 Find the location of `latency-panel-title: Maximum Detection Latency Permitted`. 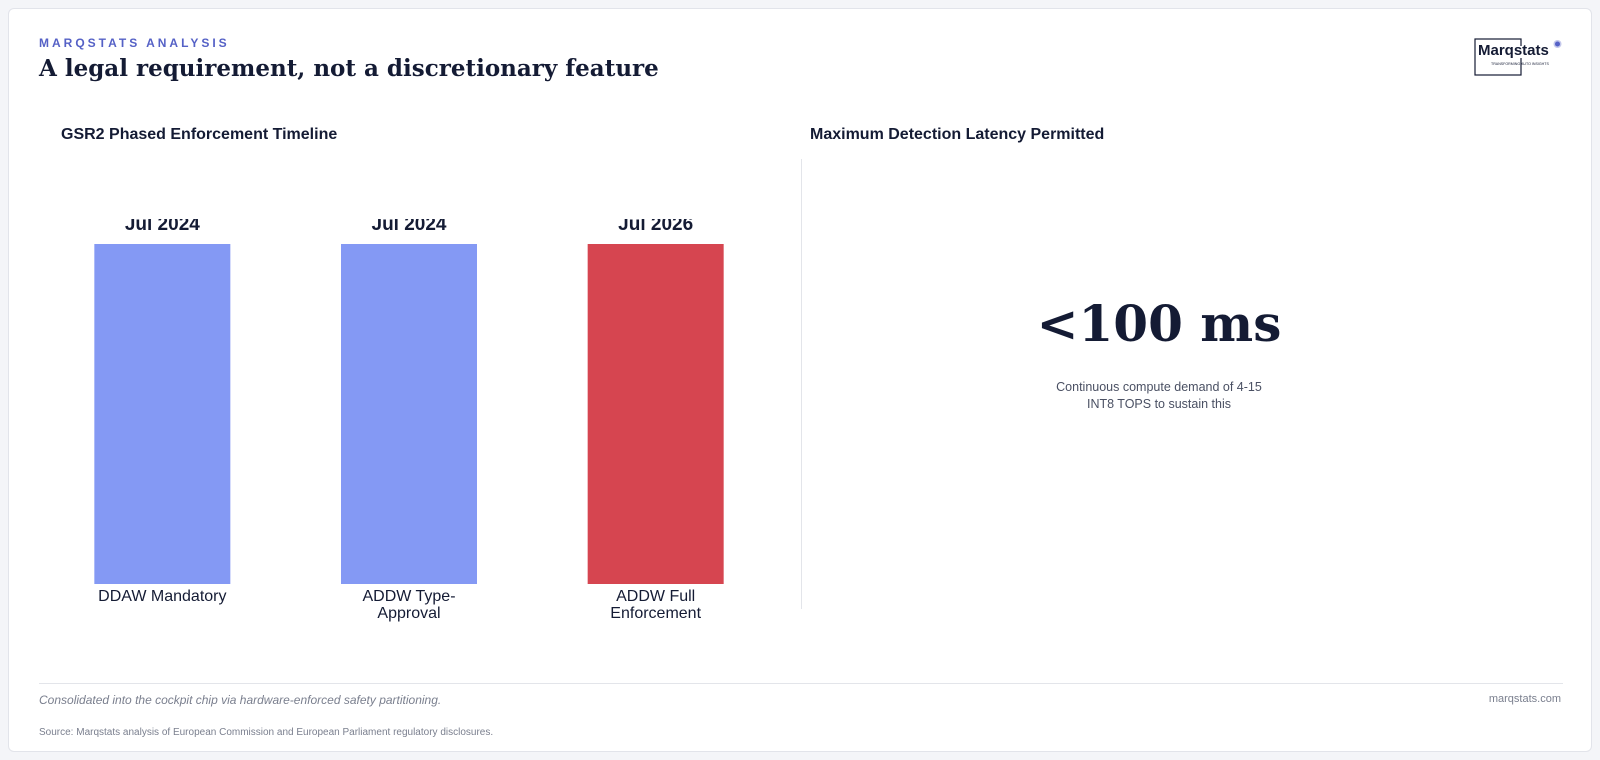

latency-panel-title: Maximum Detection Latency Permitted is located at coordinates (957, 134).